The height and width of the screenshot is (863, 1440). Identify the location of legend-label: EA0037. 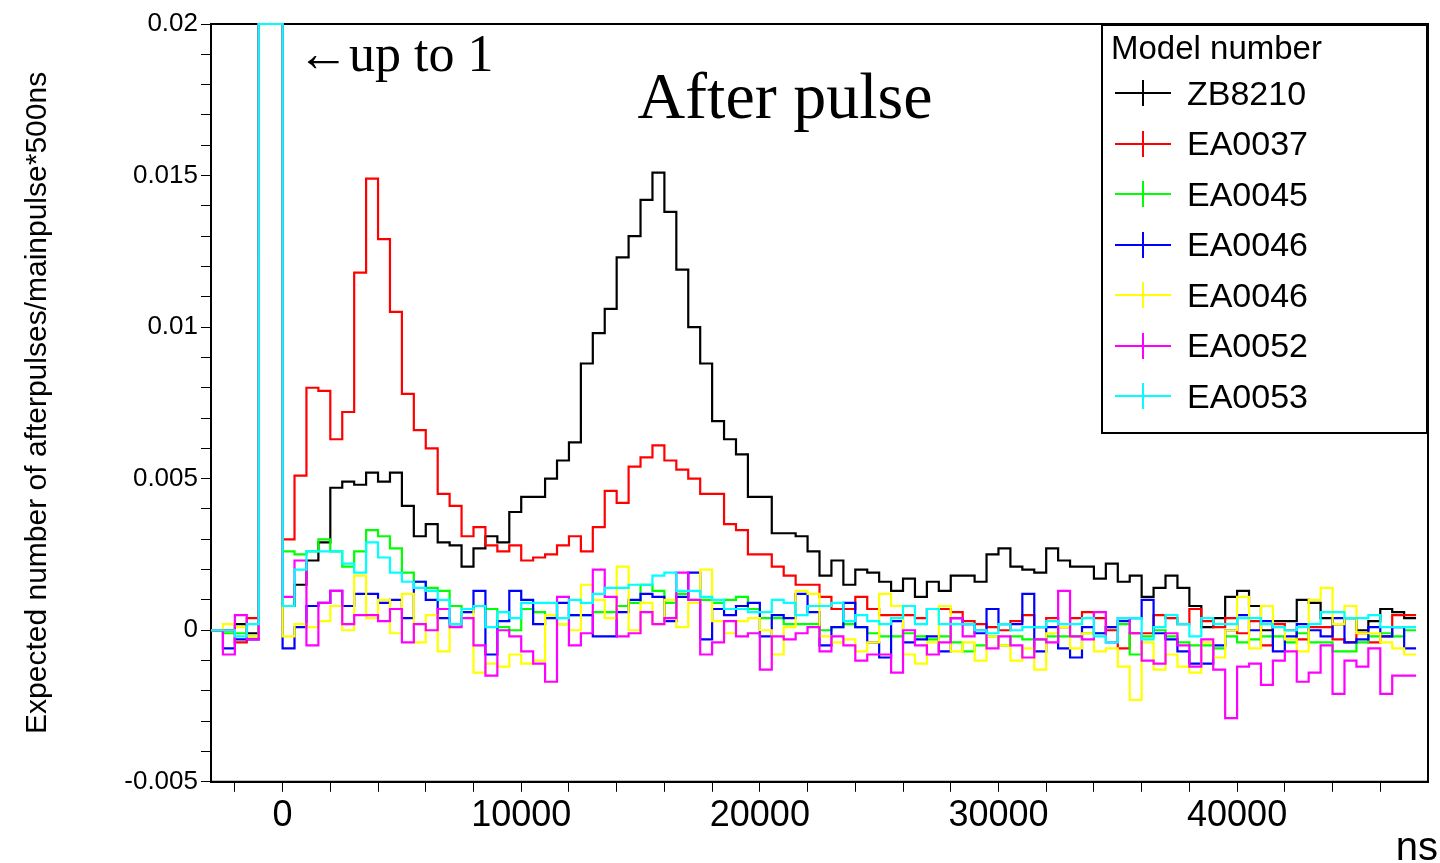
(1247, 144).